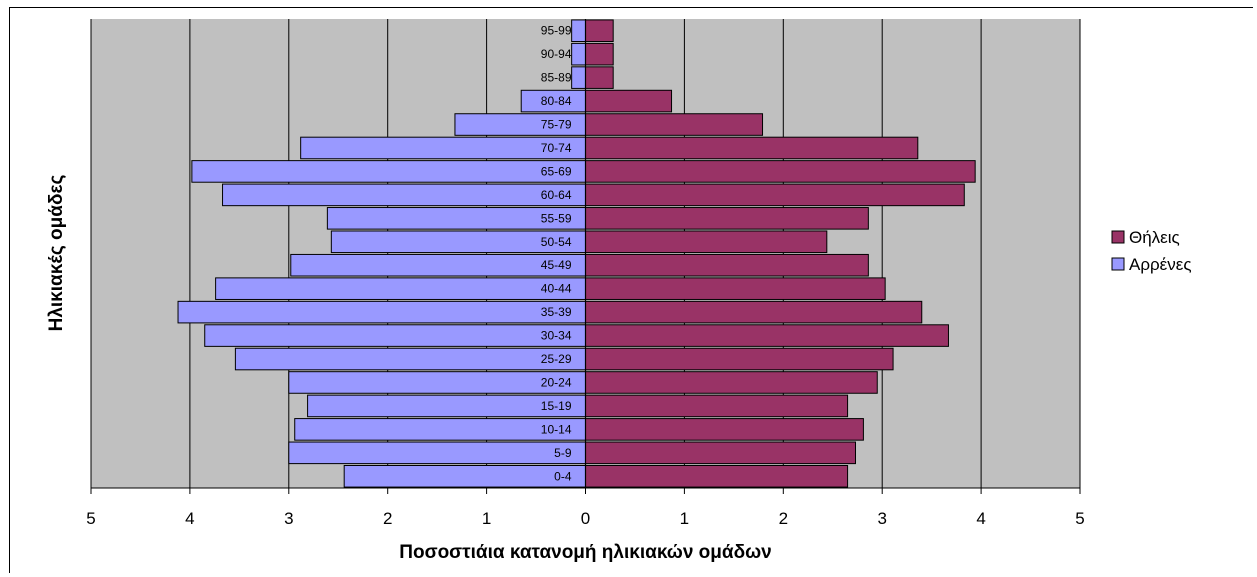  Describe the element at coordinates (556, 31) in the screenshot. I see `category-label: 95-99` at that location.